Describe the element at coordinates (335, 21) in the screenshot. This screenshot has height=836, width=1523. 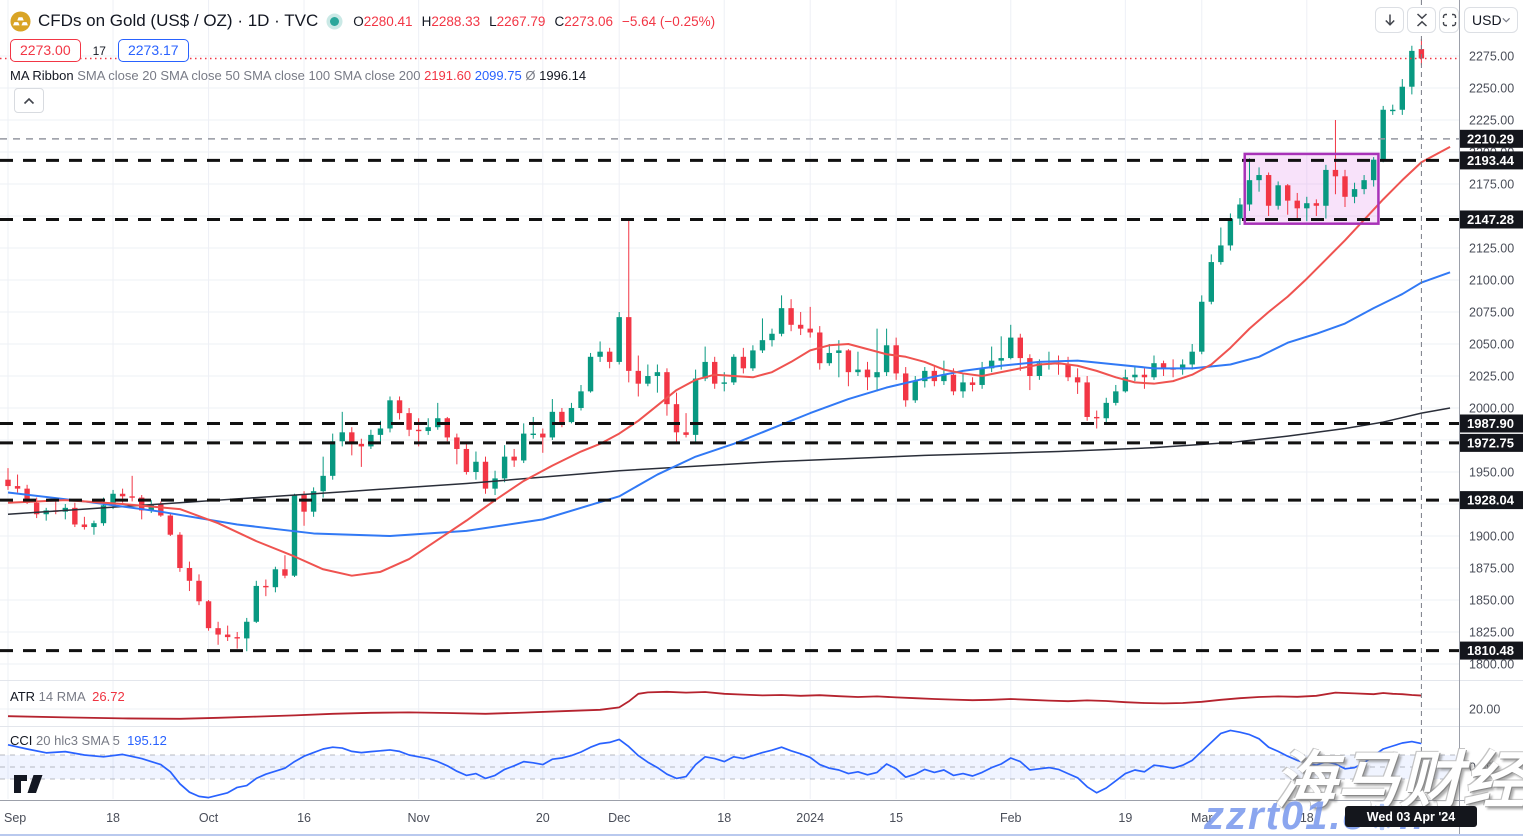
I see `market-status-dot-icon` at that location.